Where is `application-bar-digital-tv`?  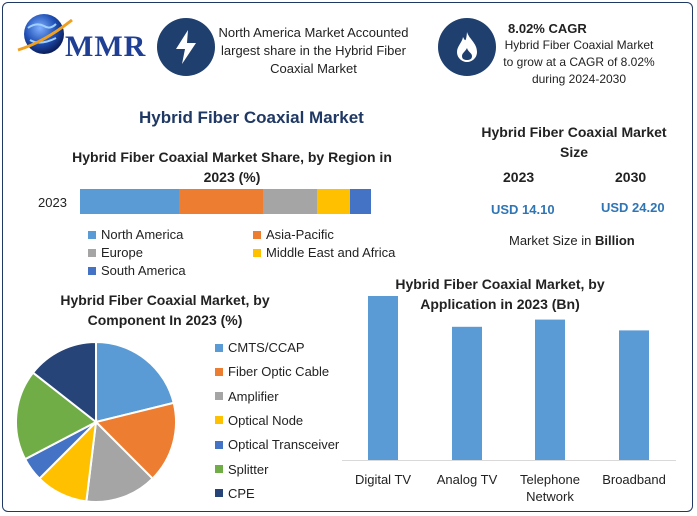 application-bar-digital-tv is located at coordinates (383, 378).